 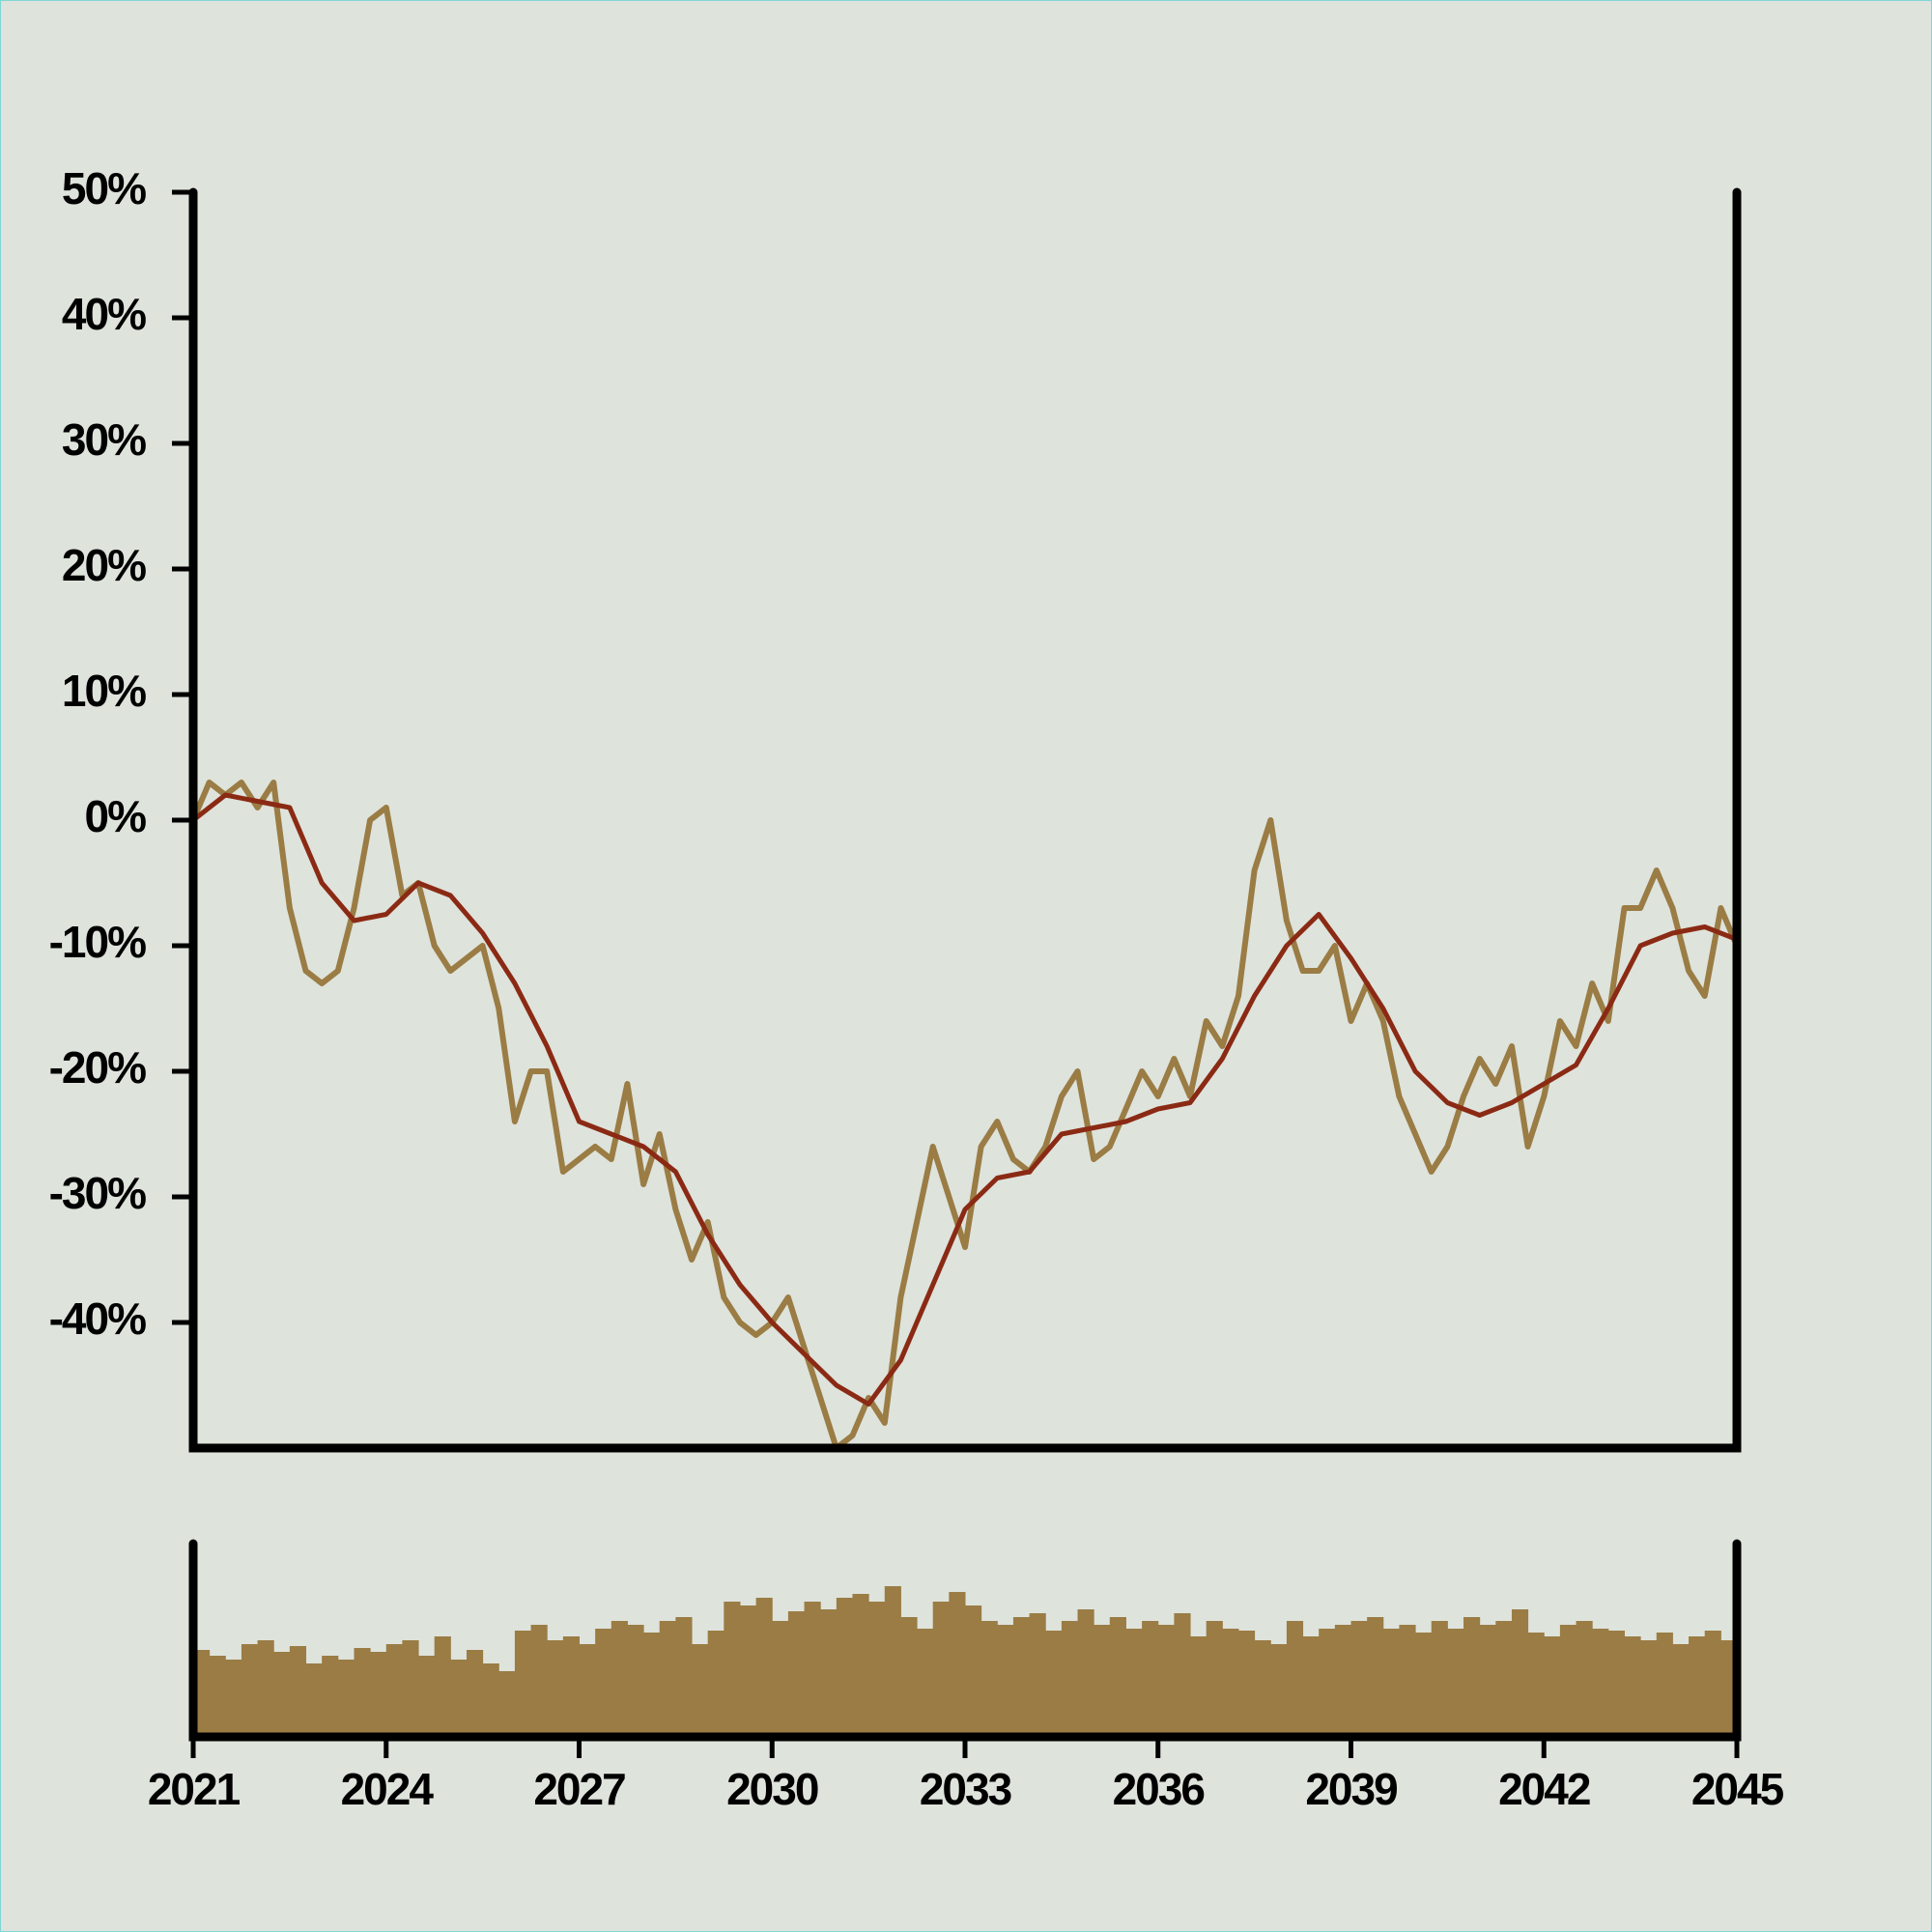 What do you see at coordinates (97, 942) in the screenshot?
I see `y-tick-label: -10%` at bounding box center [97, 942].